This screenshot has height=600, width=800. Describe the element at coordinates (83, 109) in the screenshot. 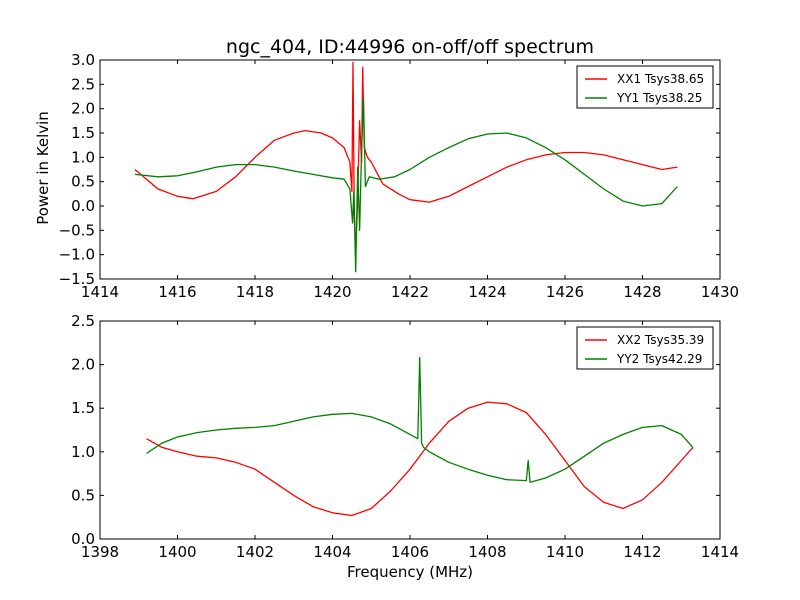

I see `top-y-tick-label: 2.0` at that location.